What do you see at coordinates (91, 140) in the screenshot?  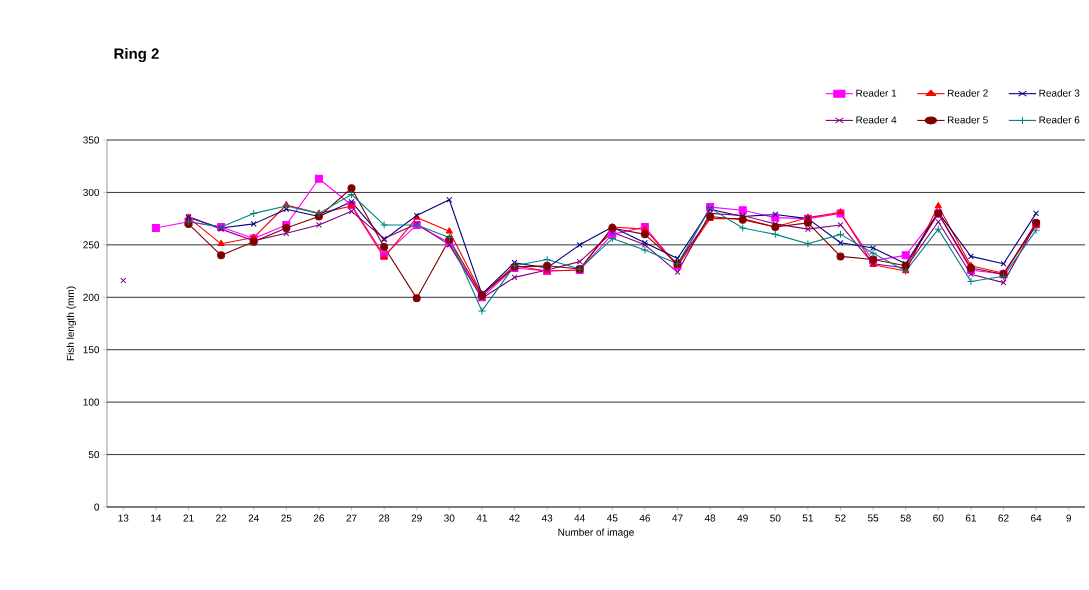 I see `y-tick-label: 350` at bounding box center [91, 140].